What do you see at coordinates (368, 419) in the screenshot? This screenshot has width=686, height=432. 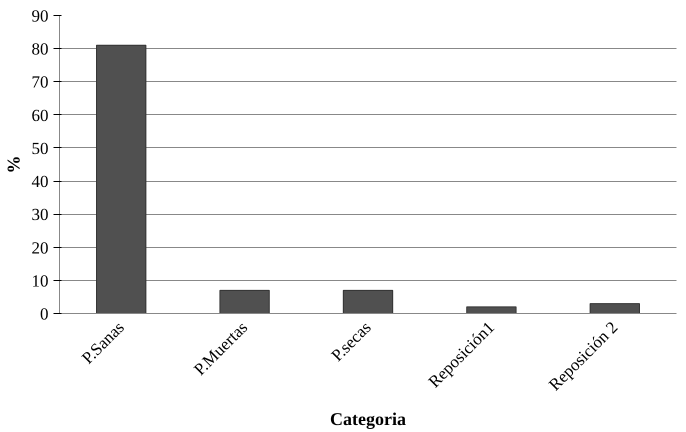 I see `x-axis-title: Categoria` at bounding box center [368, 419].